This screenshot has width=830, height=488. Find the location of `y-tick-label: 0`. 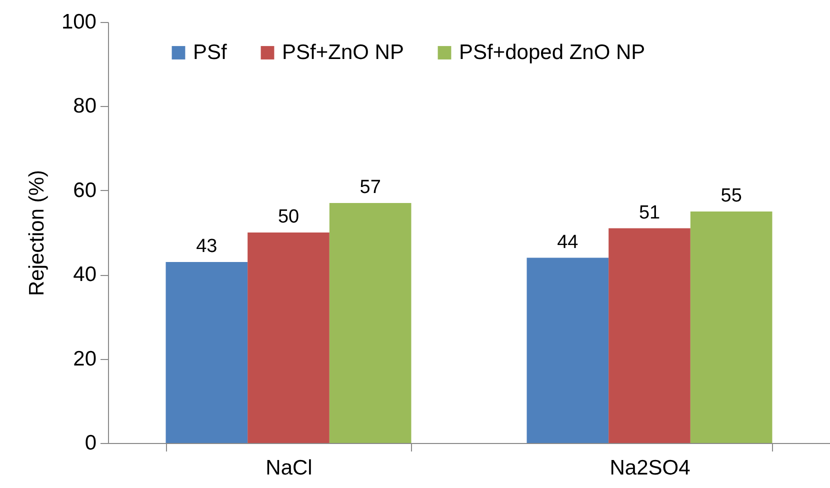

y-tick-label: 0 is located at coordinates (90, 443).